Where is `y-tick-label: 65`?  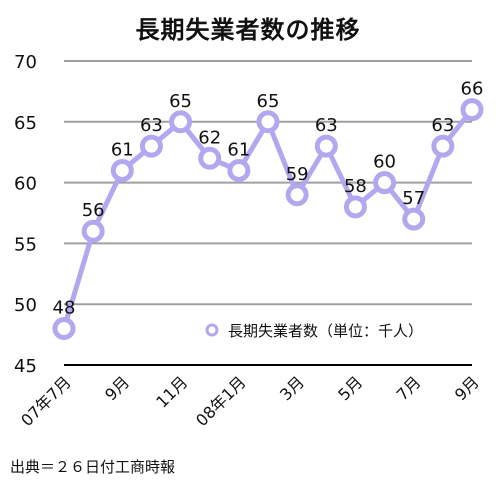 y-tick-label: 65 is located at coordinates (25, 123).